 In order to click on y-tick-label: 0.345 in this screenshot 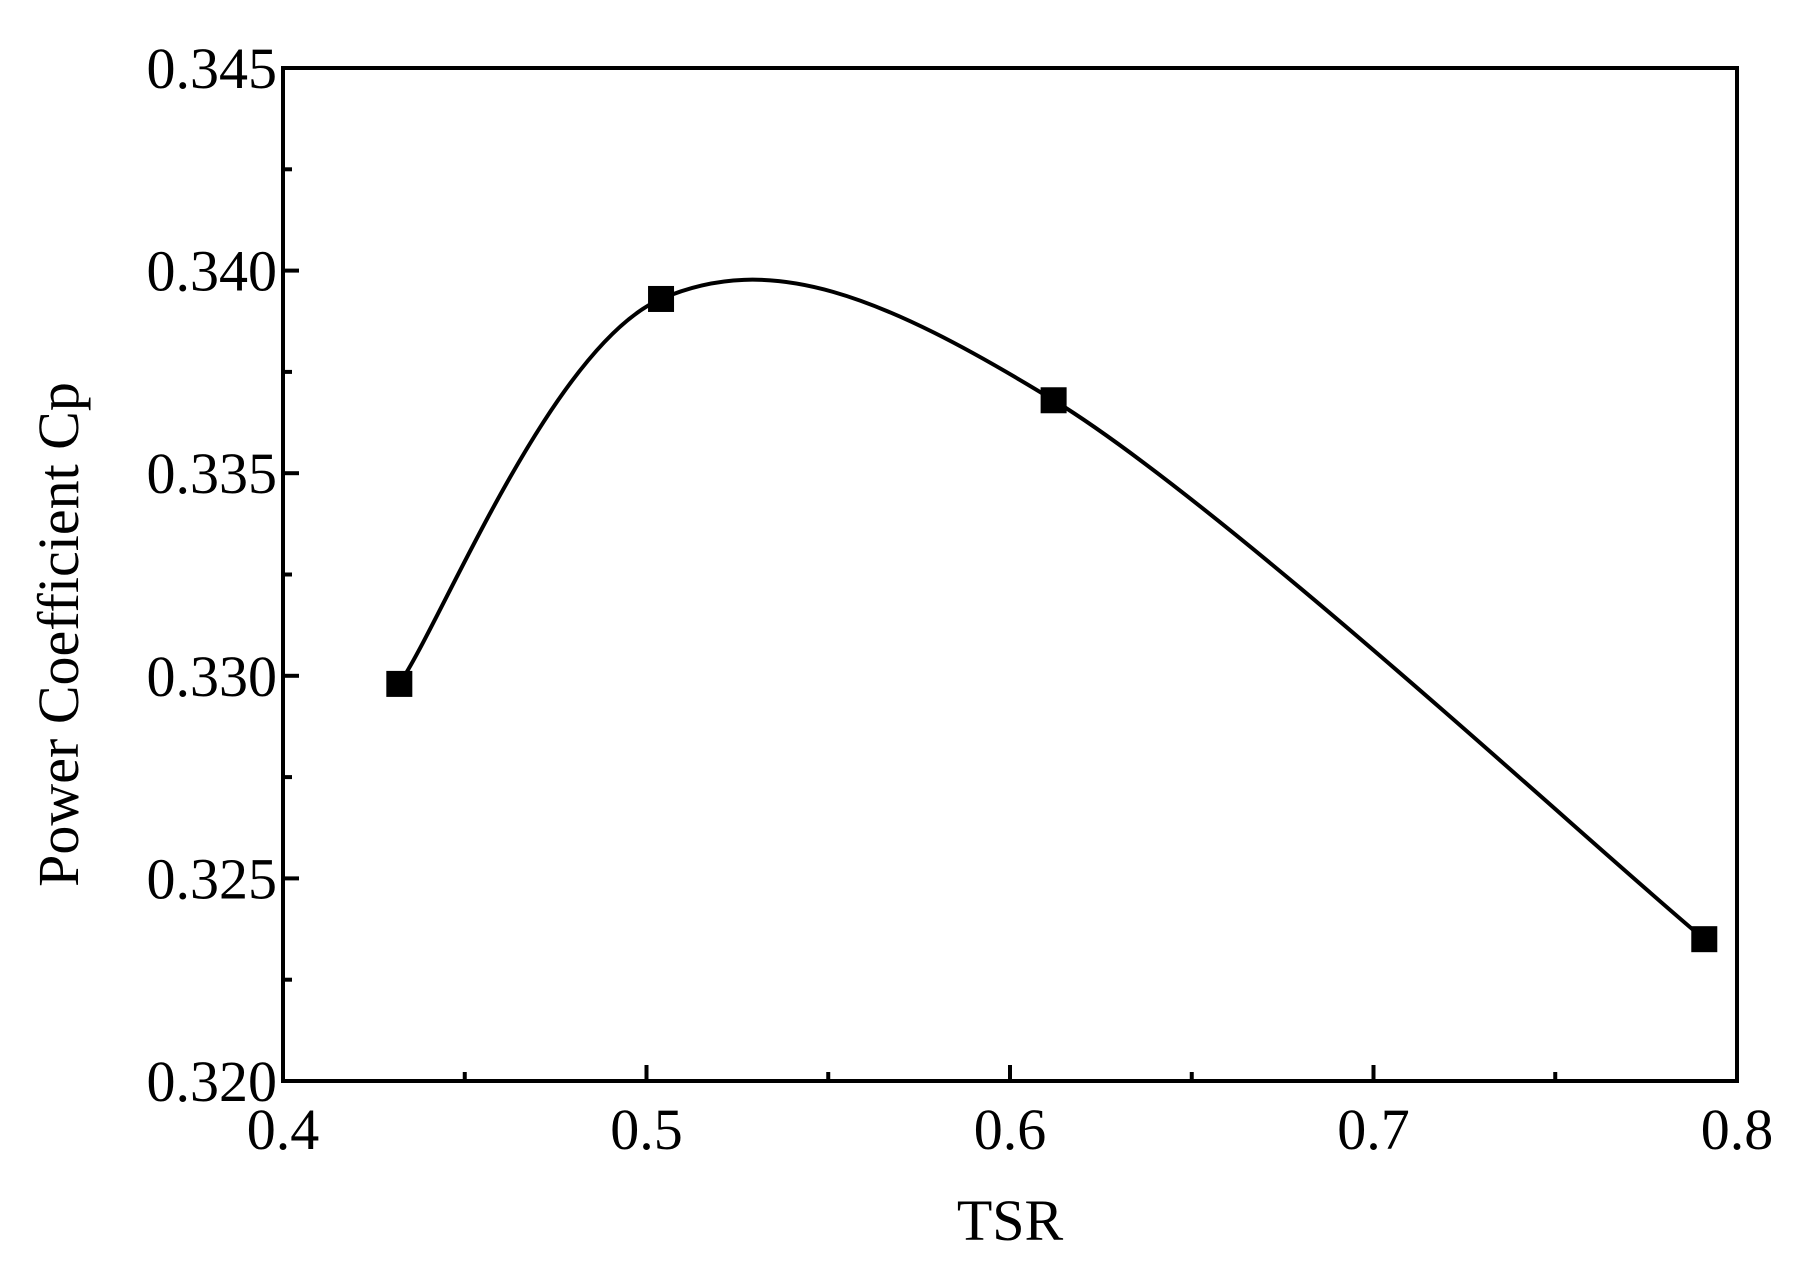, I will do `click(212, 68)`.